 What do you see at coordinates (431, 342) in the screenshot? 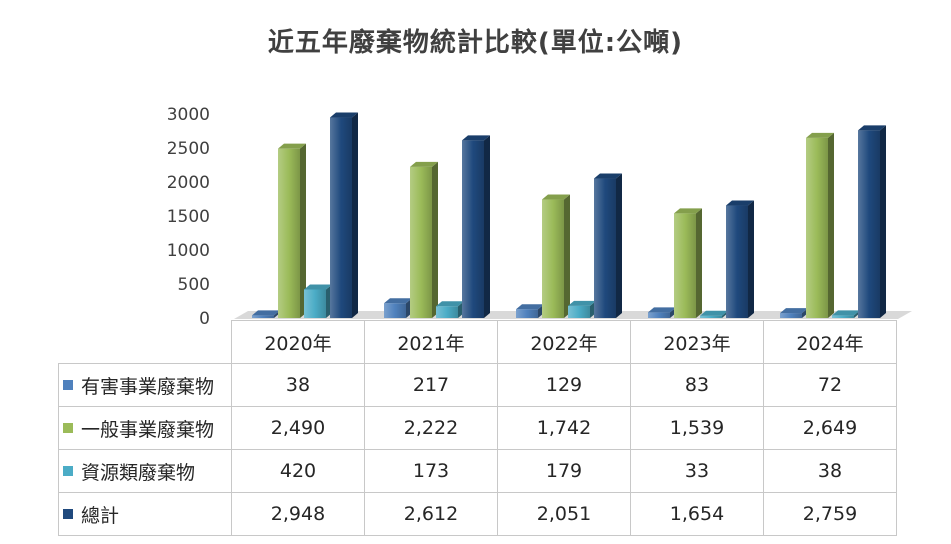
I see `x-tick-label: 2021年` at bounding box center [431, 342].